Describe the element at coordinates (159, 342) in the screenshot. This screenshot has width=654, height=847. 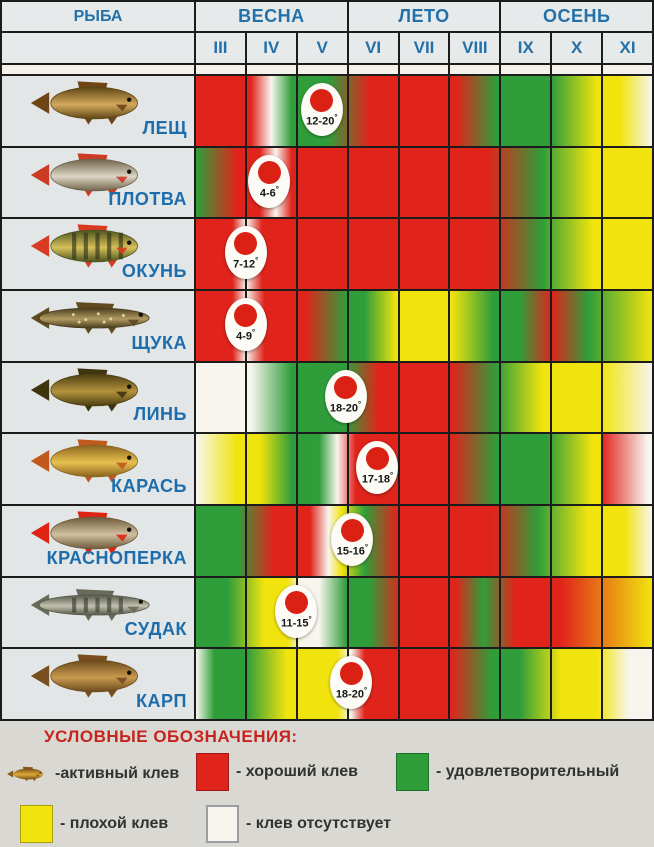
I see `fish-name: ЩУКА` at that location.